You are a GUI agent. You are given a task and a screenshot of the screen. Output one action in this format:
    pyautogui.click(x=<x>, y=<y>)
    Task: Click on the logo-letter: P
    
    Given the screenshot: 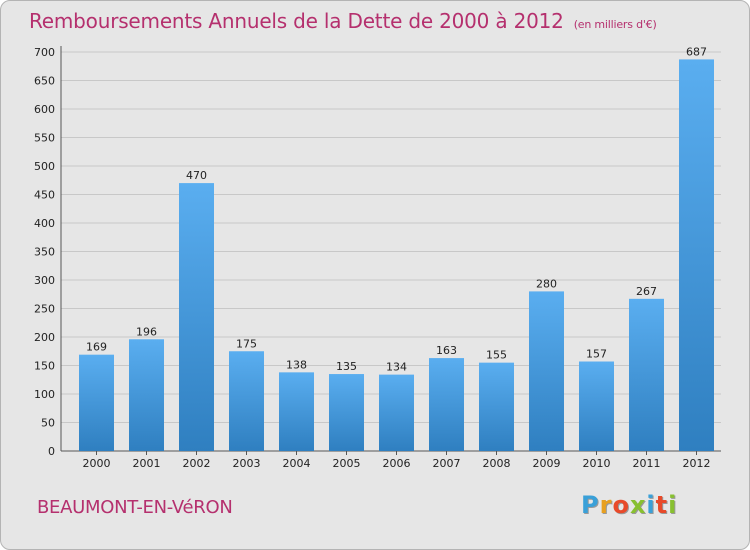 What is the action you would take?
    pyautogui.click(x=590, y=505)
    